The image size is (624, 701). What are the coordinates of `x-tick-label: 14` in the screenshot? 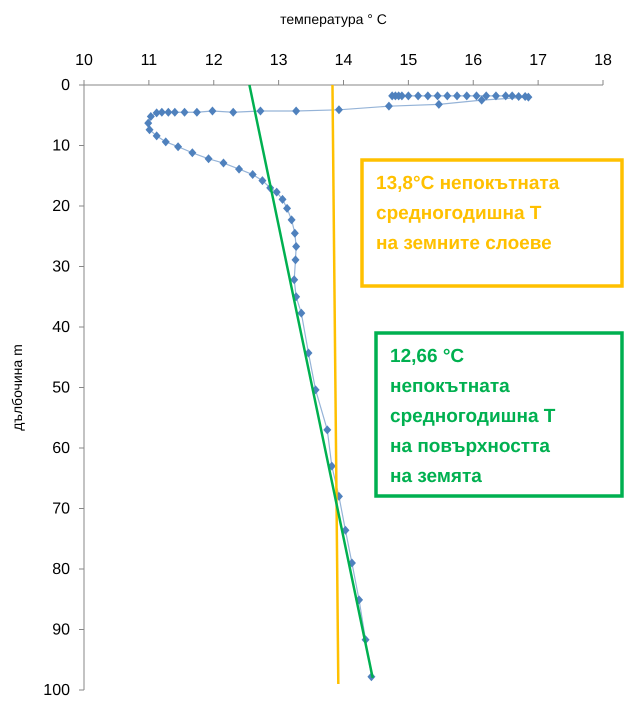 It's located at (343, 60).